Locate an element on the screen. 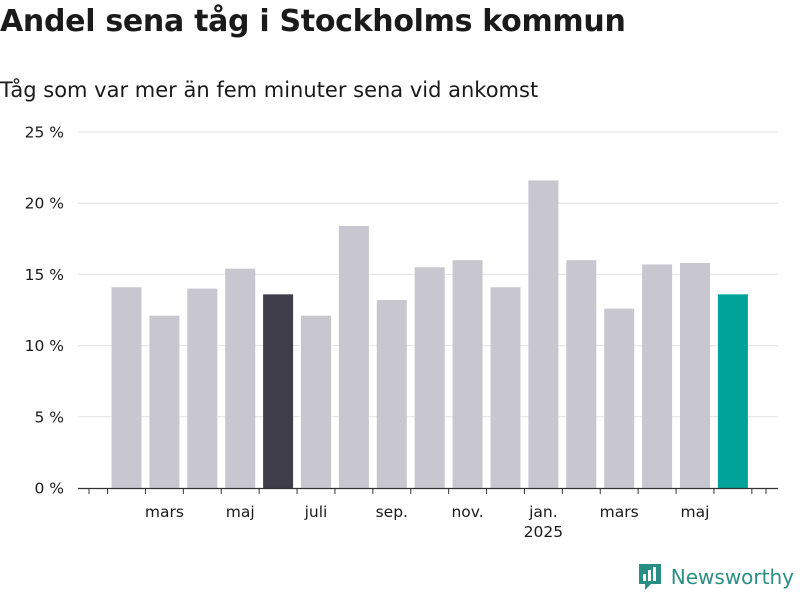  chart-title: Andel sena tåg i Stockholms kommun is located at coordinates (313, 21).